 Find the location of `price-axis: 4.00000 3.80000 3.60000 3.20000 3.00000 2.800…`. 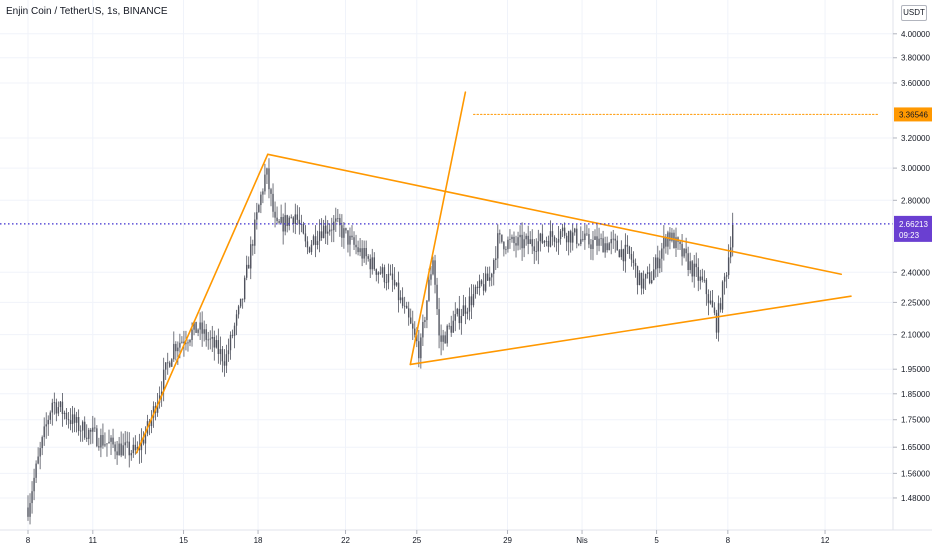

price-axis: 4.00000 3.80000 3.60000 3.20000 3.00000 2.800… is located at coordinates (911, 266).